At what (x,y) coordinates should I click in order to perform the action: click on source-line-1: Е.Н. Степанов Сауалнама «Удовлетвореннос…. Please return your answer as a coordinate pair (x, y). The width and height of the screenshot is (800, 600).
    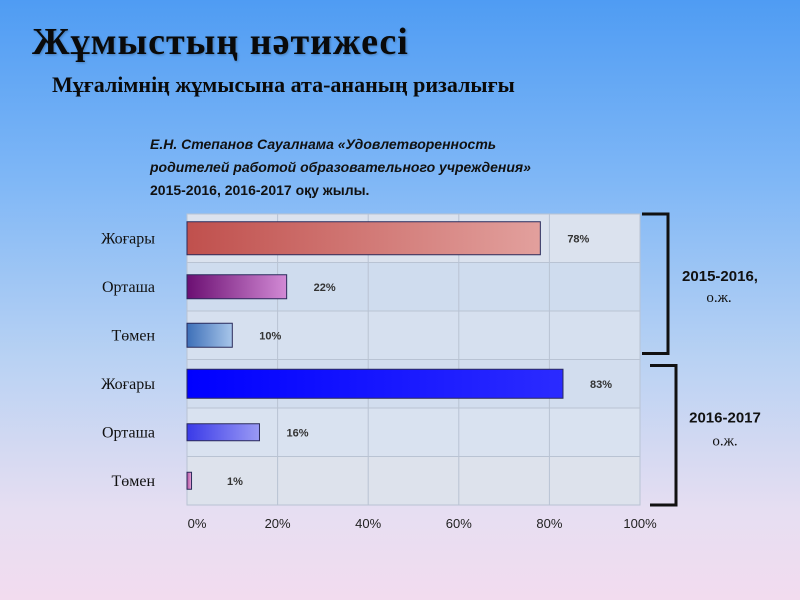
    Looking at the image, I should click on (323, 144).